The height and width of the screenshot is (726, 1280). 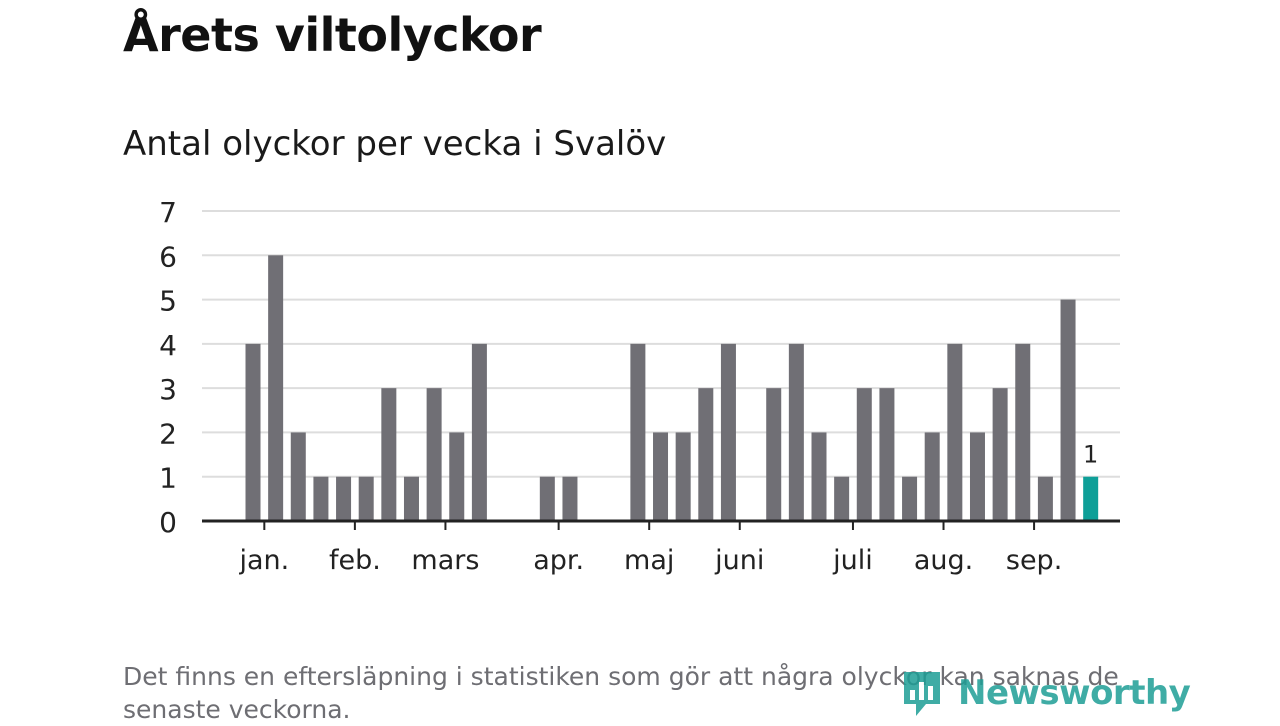 What do you see at coordinates (943, 560) in the screenshot?
I see `x-tick-label: aug.` at bounding box center [943, 560].